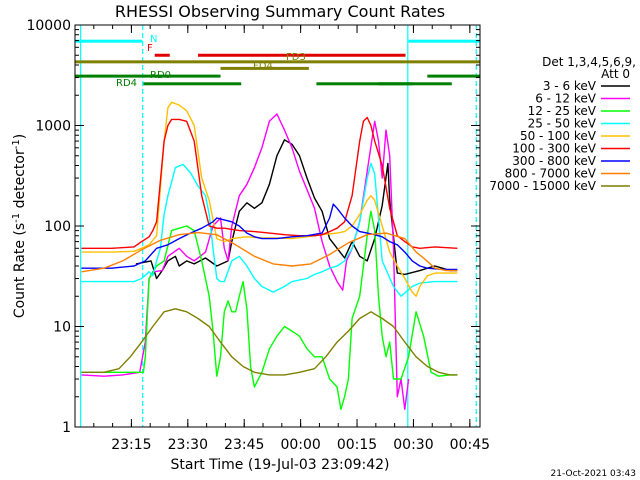 The image size is (640, 480). Describe the element at coordinates (57, 227) in the screenshot. I see `y-tick-label: 100` at that location.